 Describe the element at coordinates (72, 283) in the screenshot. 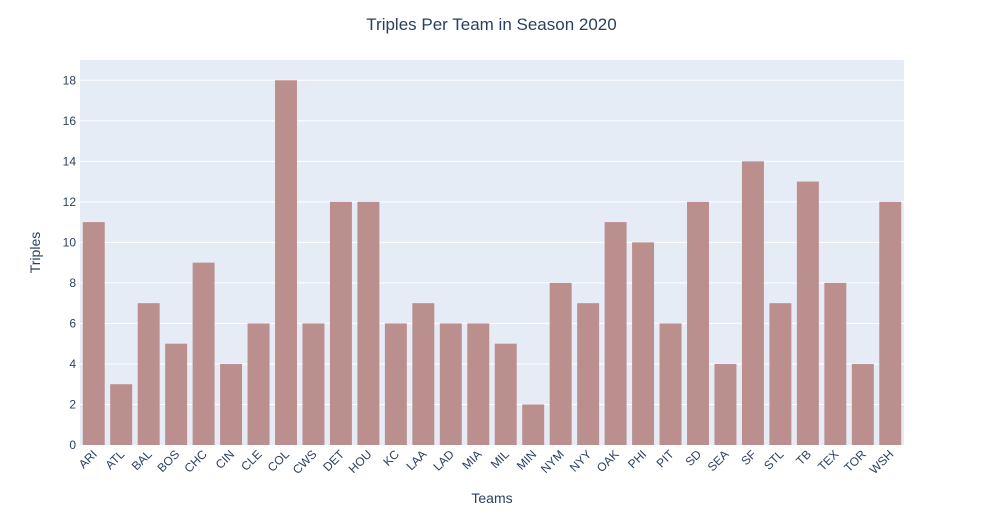

I see `y-tick-label: 8` at that location.